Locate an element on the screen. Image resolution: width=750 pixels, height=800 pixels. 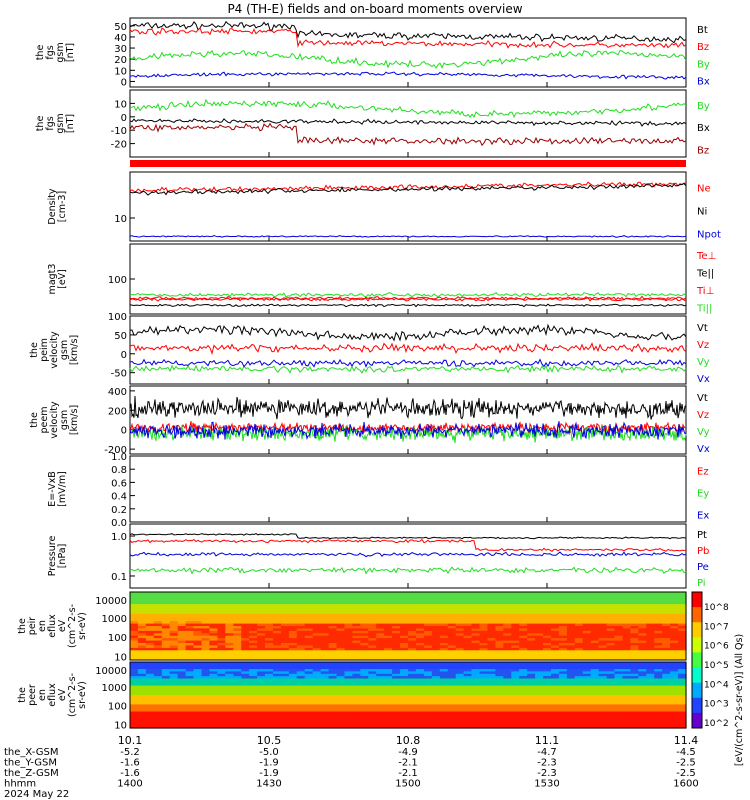
legend-entry: Pb is located at coordinates (703, 551).